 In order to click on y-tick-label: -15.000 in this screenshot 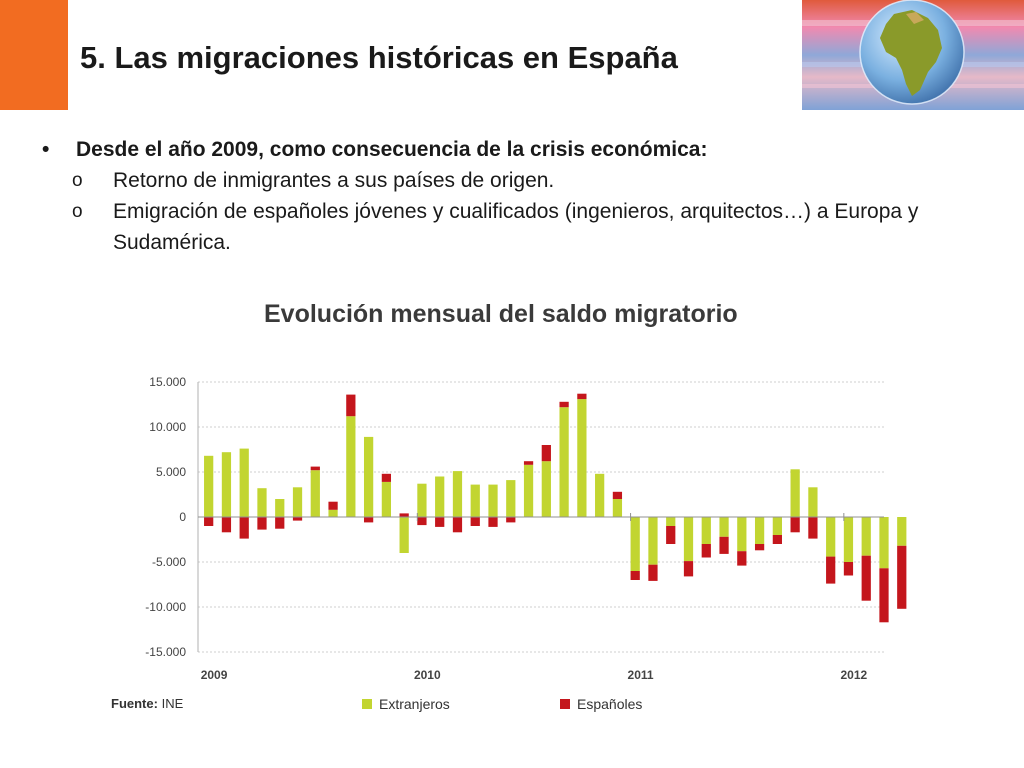, I will do `click(165, 652)`.